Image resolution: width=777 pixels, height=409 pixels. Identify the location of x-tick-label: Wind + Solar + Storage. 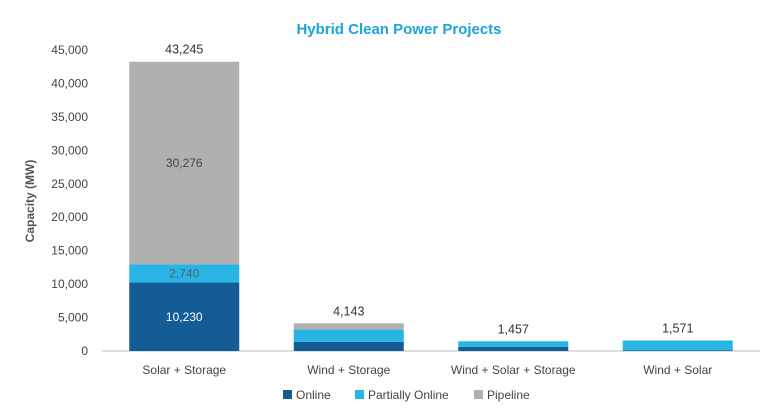
(513, 370).